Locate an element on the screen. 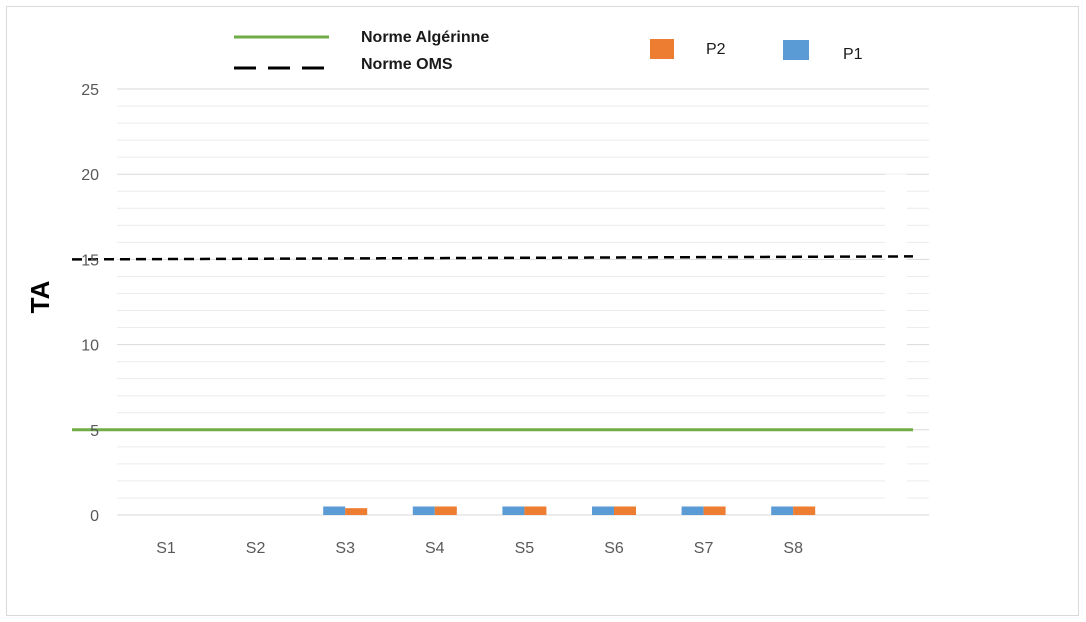 This screenshot has width=1086, height=622. x-tick-label: S1 is located at coordinates (166, 548).